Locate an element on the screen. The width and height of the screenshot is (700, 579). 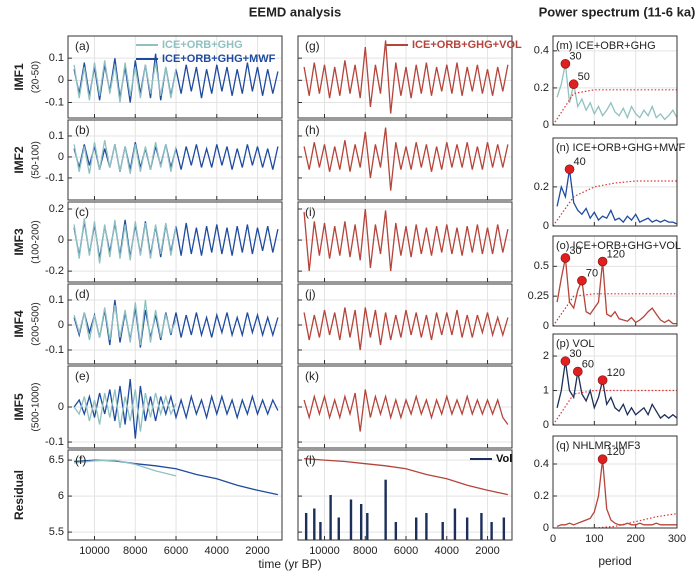
panel-label: (b) is located at coordinates (82, 130).